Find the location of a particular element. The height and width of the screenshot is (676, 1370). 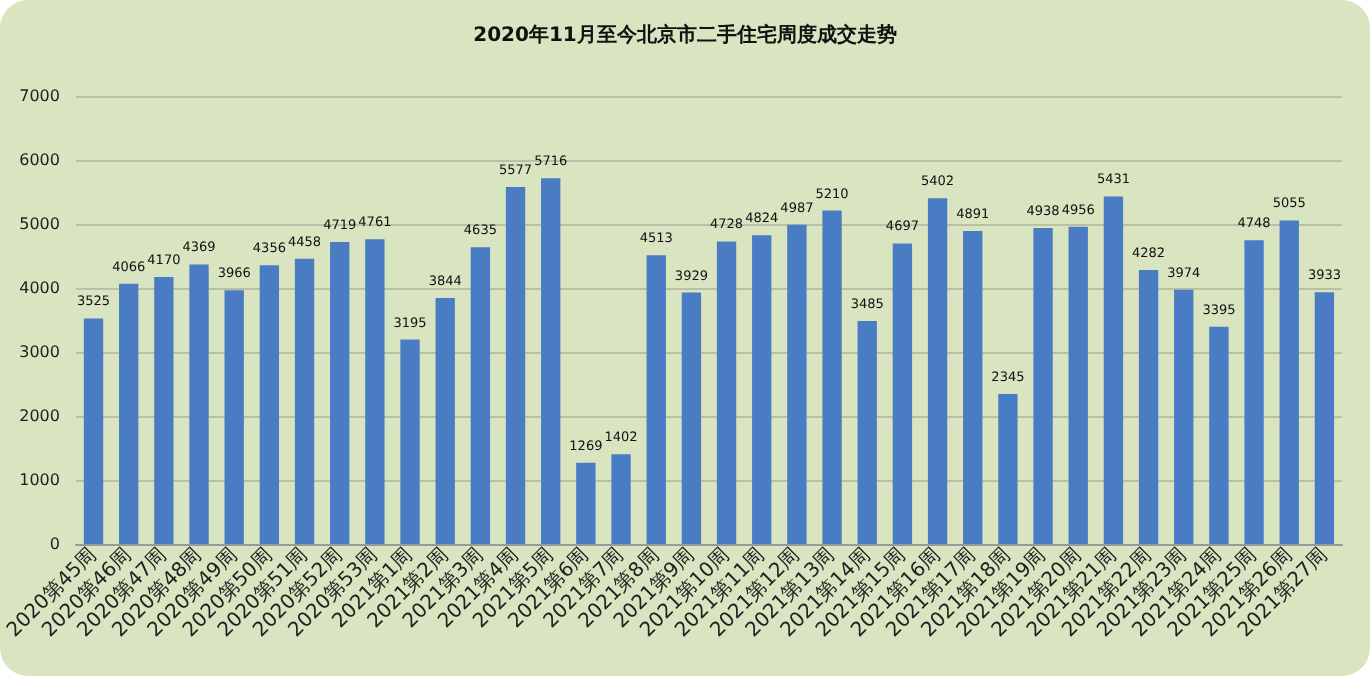

y-tick-label: 4000 is located at coordinates (39, 288).